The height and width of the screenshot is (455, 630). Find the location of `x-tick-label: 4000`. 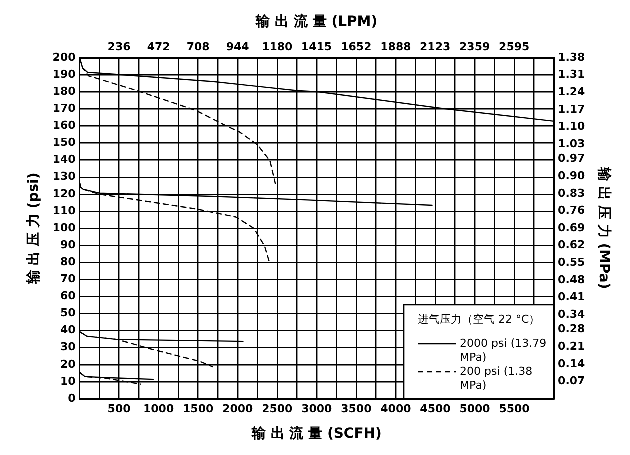

x-tick-label: 4000 is located at coordinates (396, 409).